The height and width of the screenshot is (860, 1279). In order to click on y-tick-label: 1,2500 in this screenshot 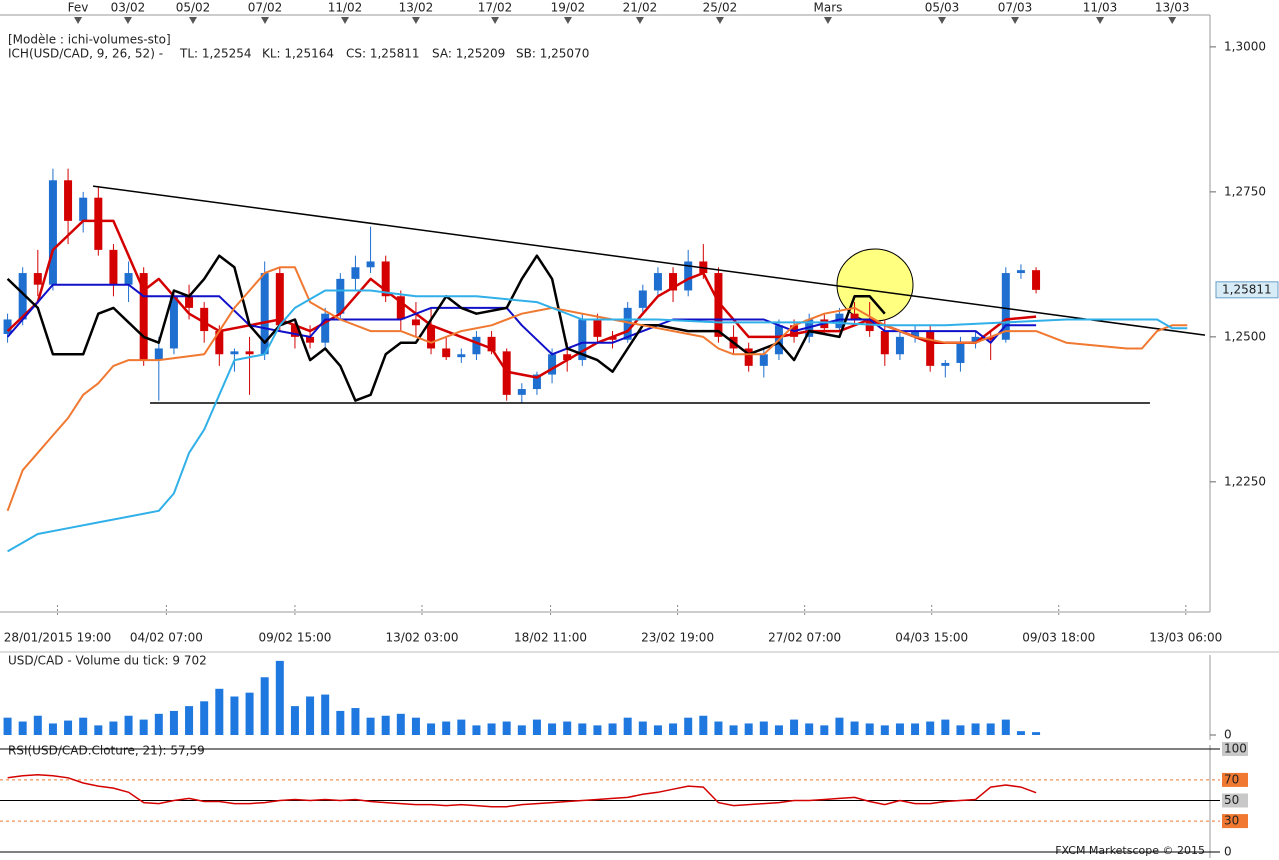, I will do `click(1245, 336)`.